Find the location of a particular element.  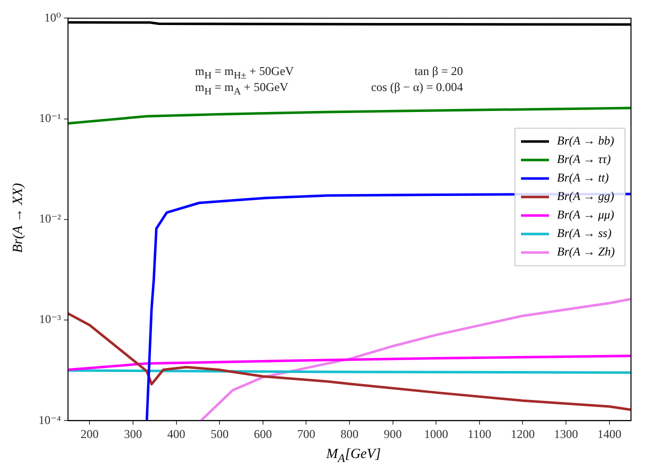

y-axis-title: Br(A → XX) is located at coordinates (19, 218).